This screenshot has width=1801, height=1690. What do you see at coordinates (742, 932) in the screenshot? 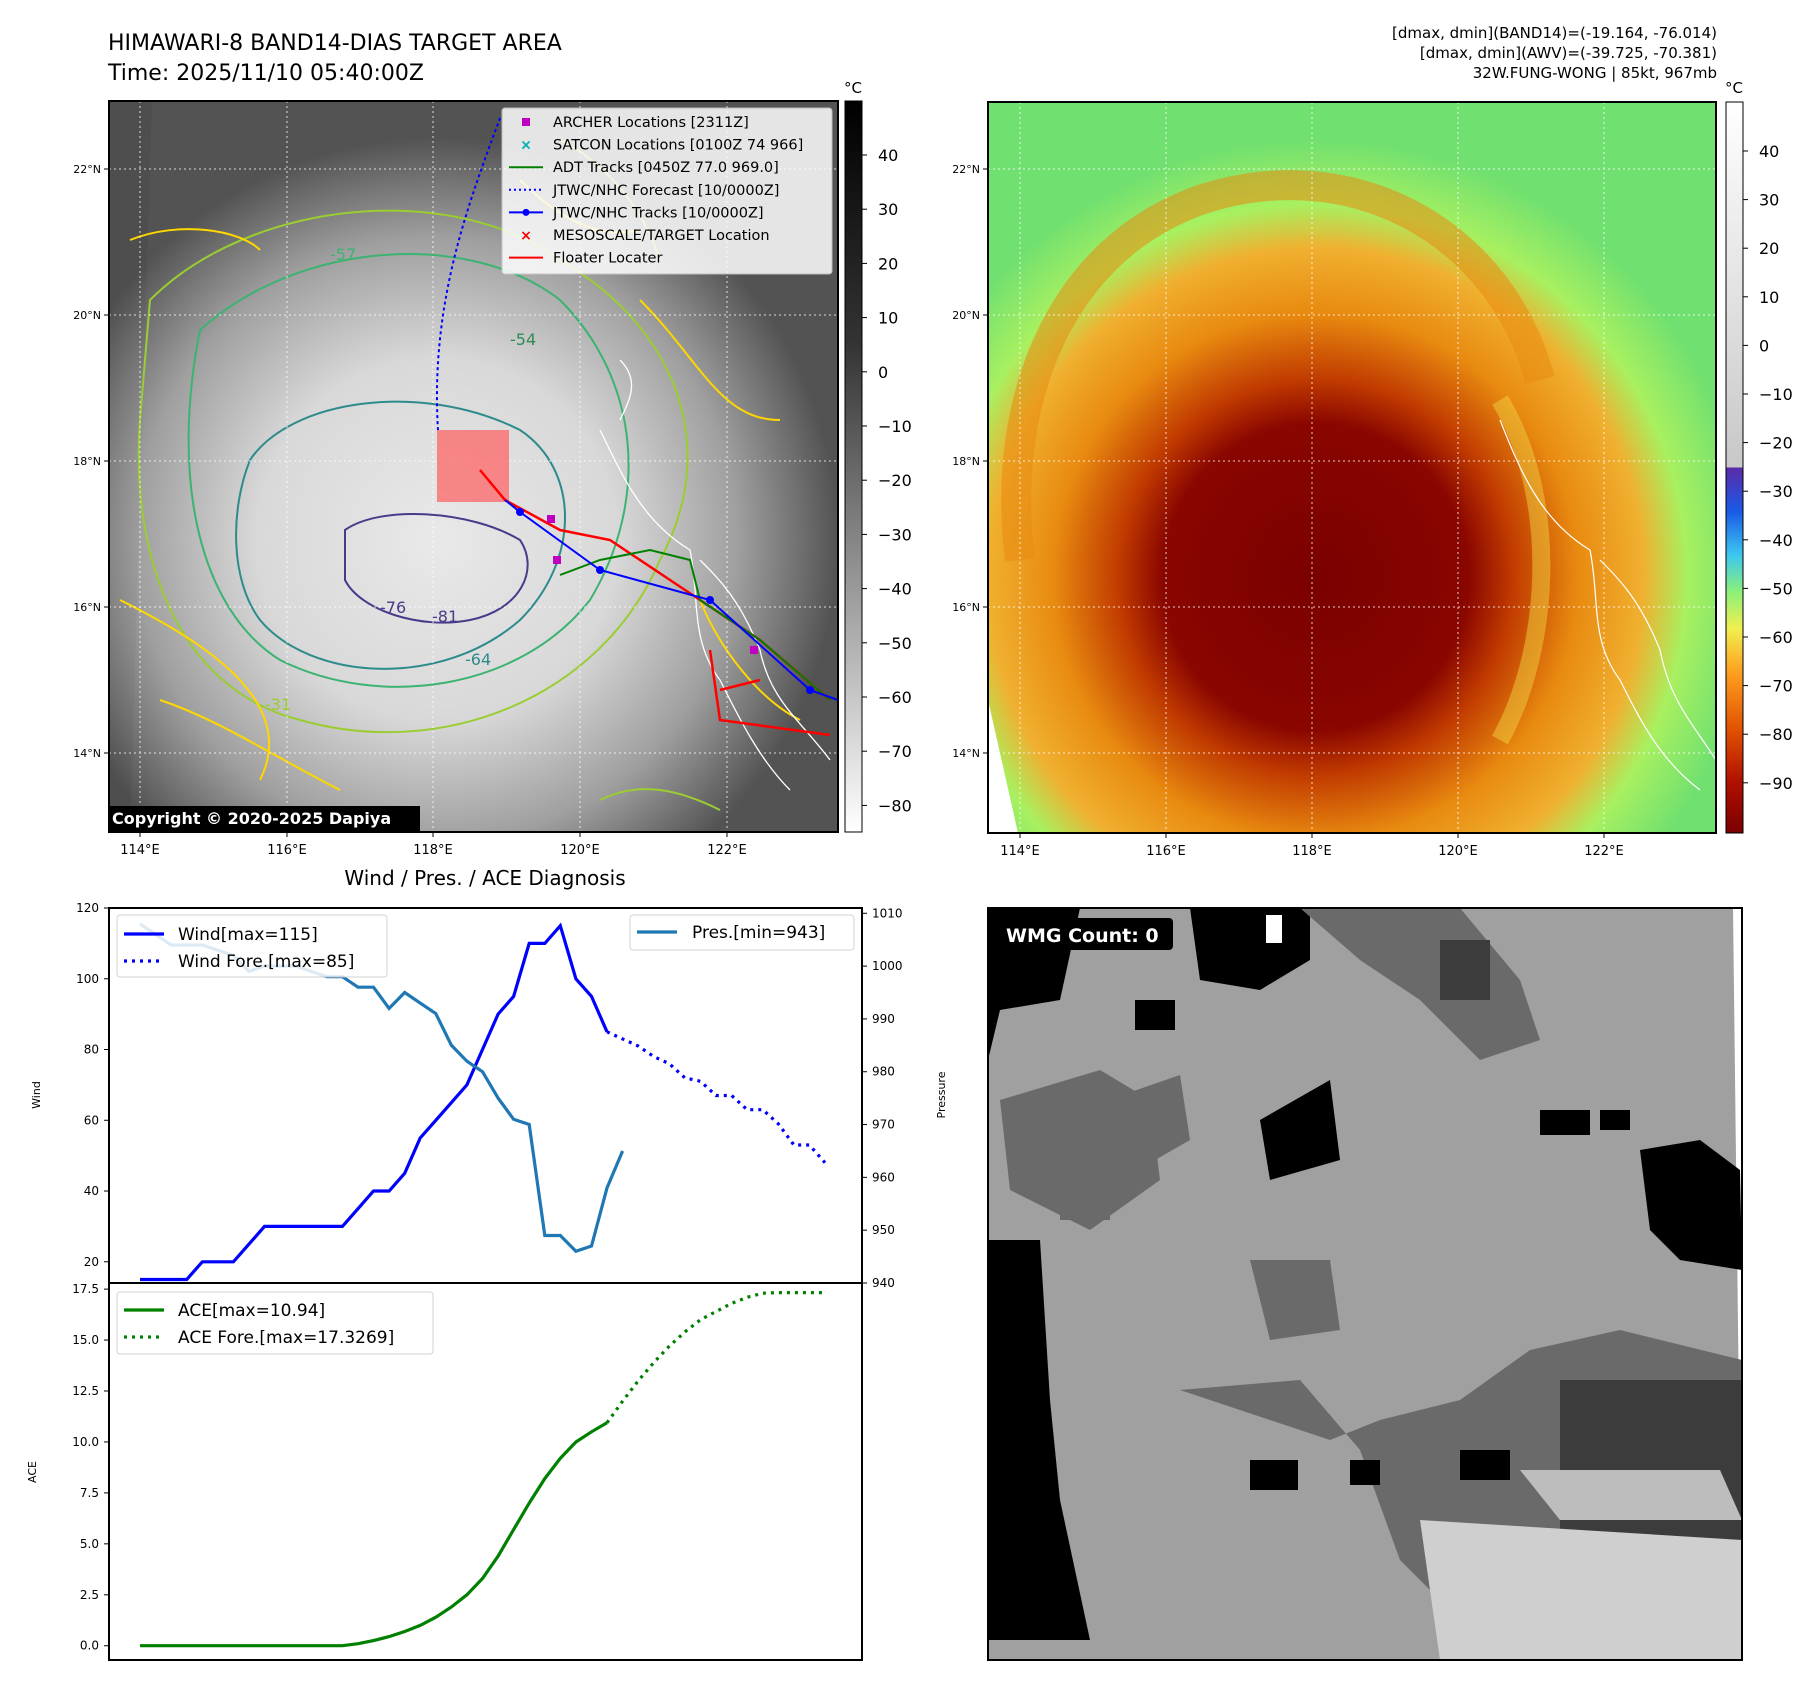
I see `pressure-legend: Pres.[min=943]` at bounding box center [742, 932].